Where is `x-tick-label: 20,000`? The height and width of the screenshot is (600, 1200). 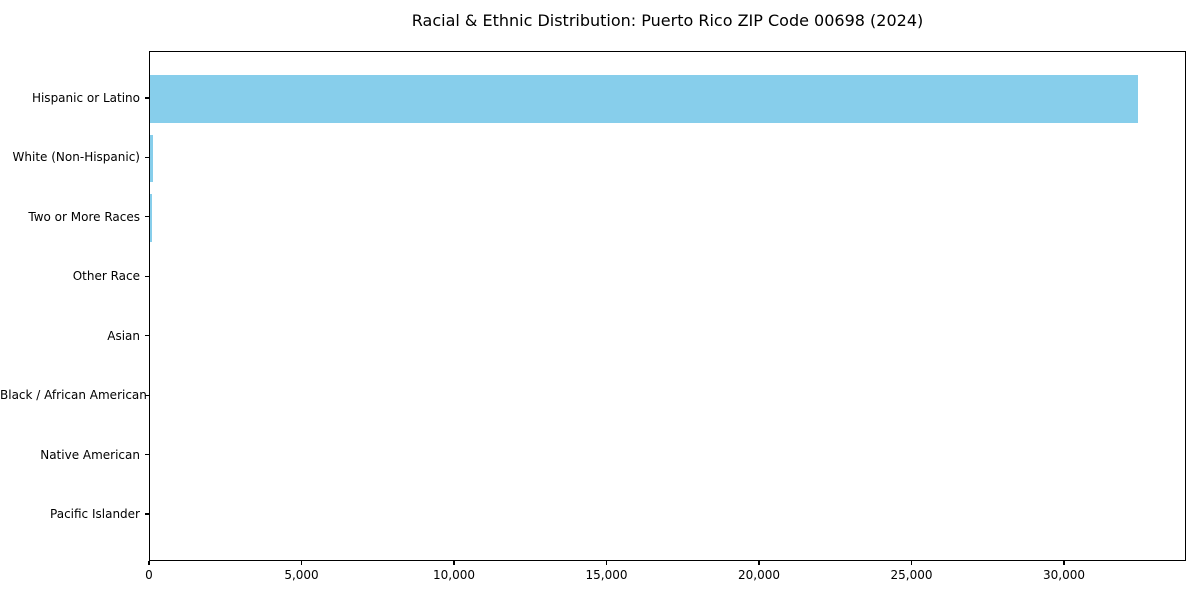
x-tick-label: 20,000 is located at coordinates (759, 575).